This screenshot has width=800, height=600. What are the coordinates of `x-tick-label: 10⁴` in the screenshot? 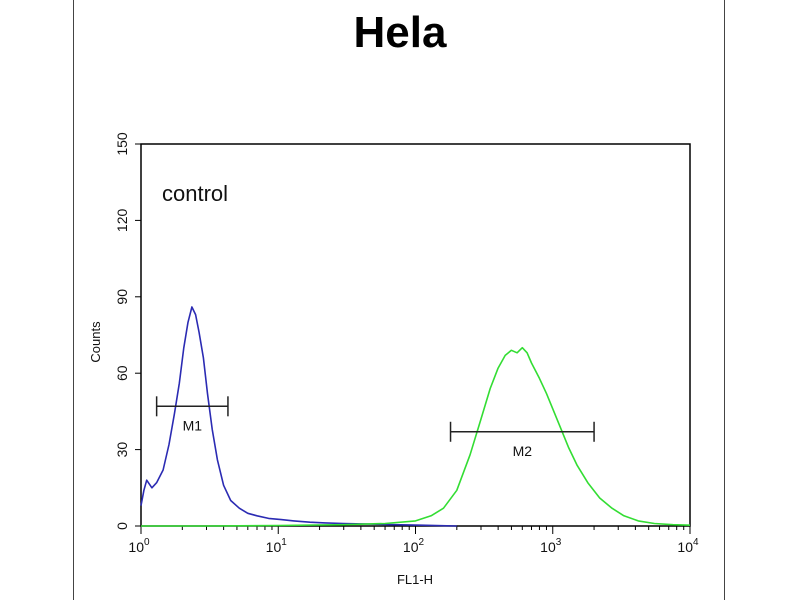 It's located at (688, 546).